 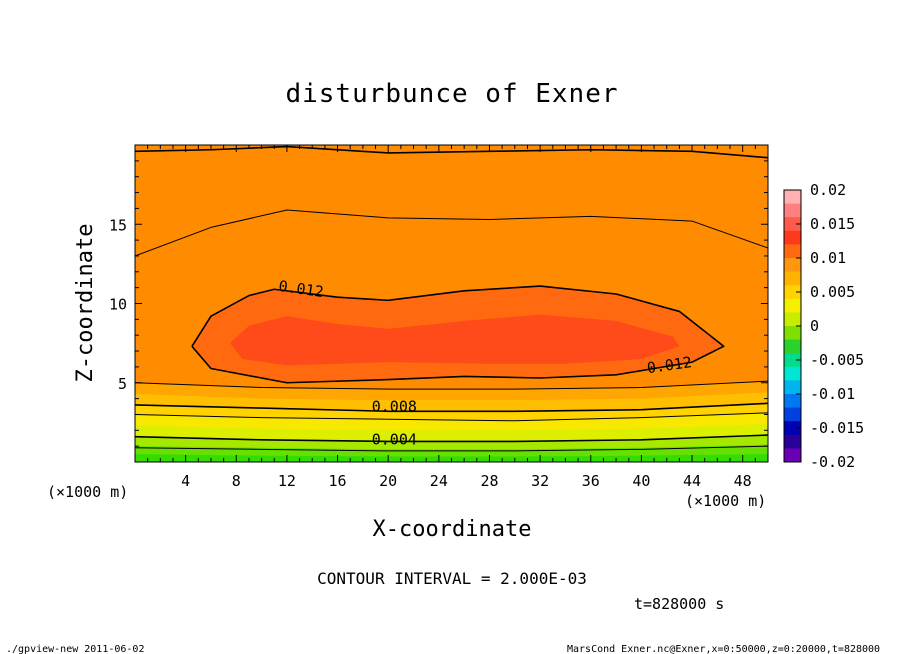 I want to click on colorbar-label-4: 0, so click(x=814, y=326).